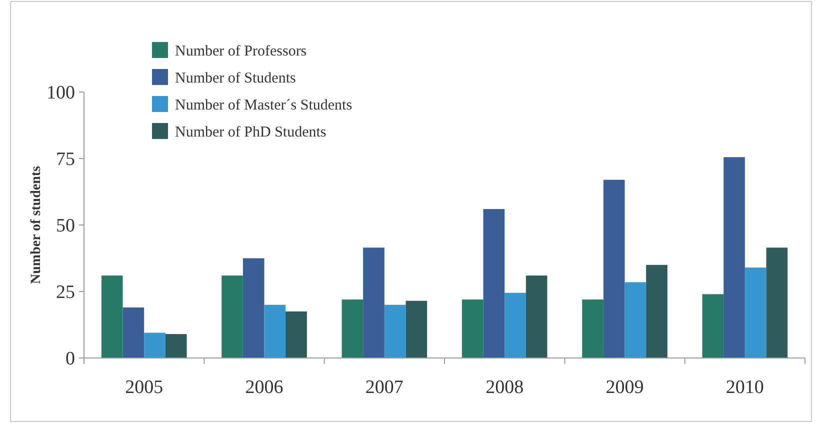 The width and height of the screenshot is (816, 425). I want to click on y-tick-label: 75, so click(65, 159).